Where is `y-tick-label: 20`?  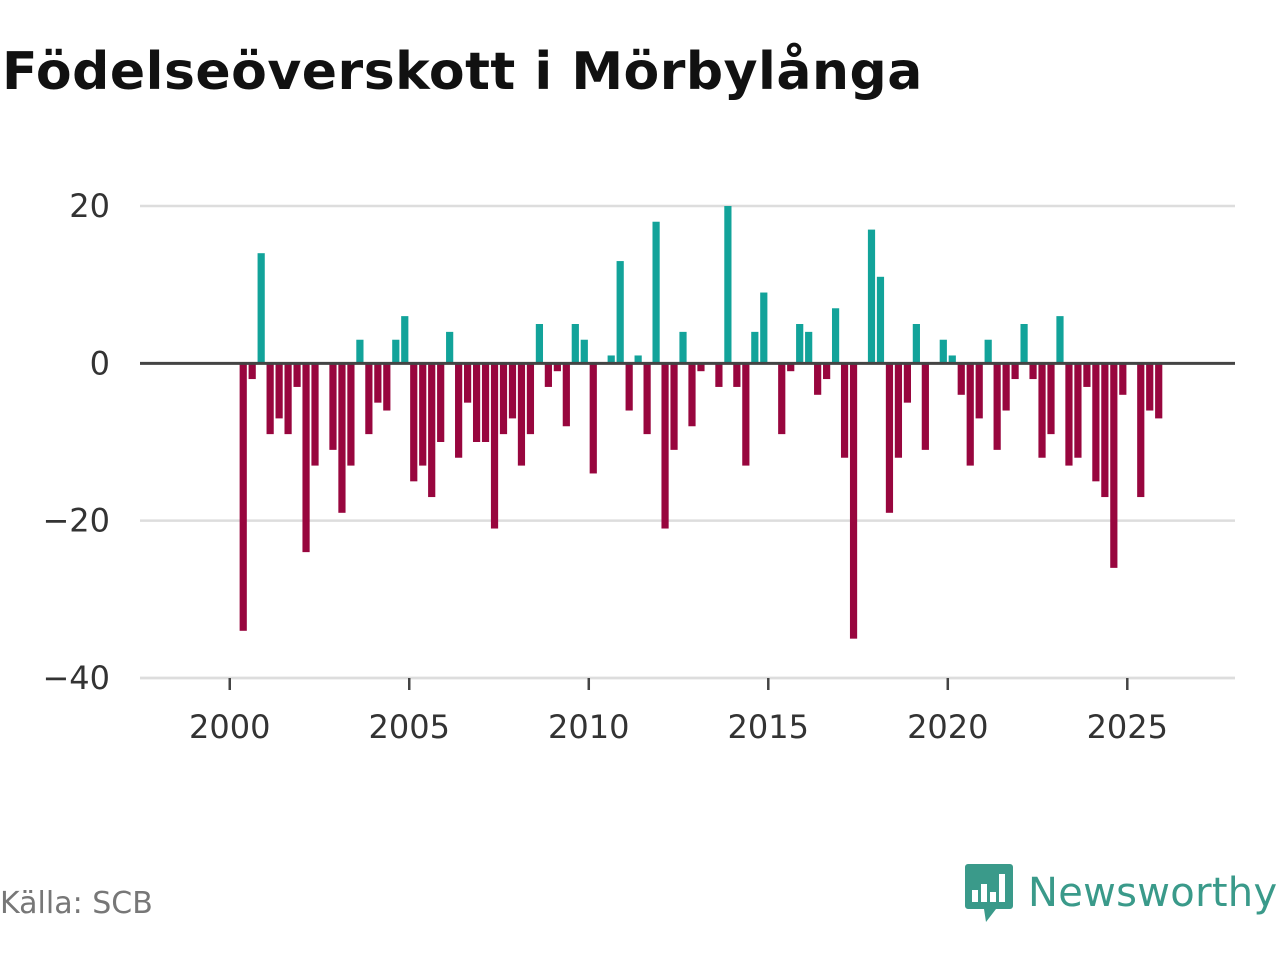 y-tick-label: 20 is located at coordinates (89, 206).